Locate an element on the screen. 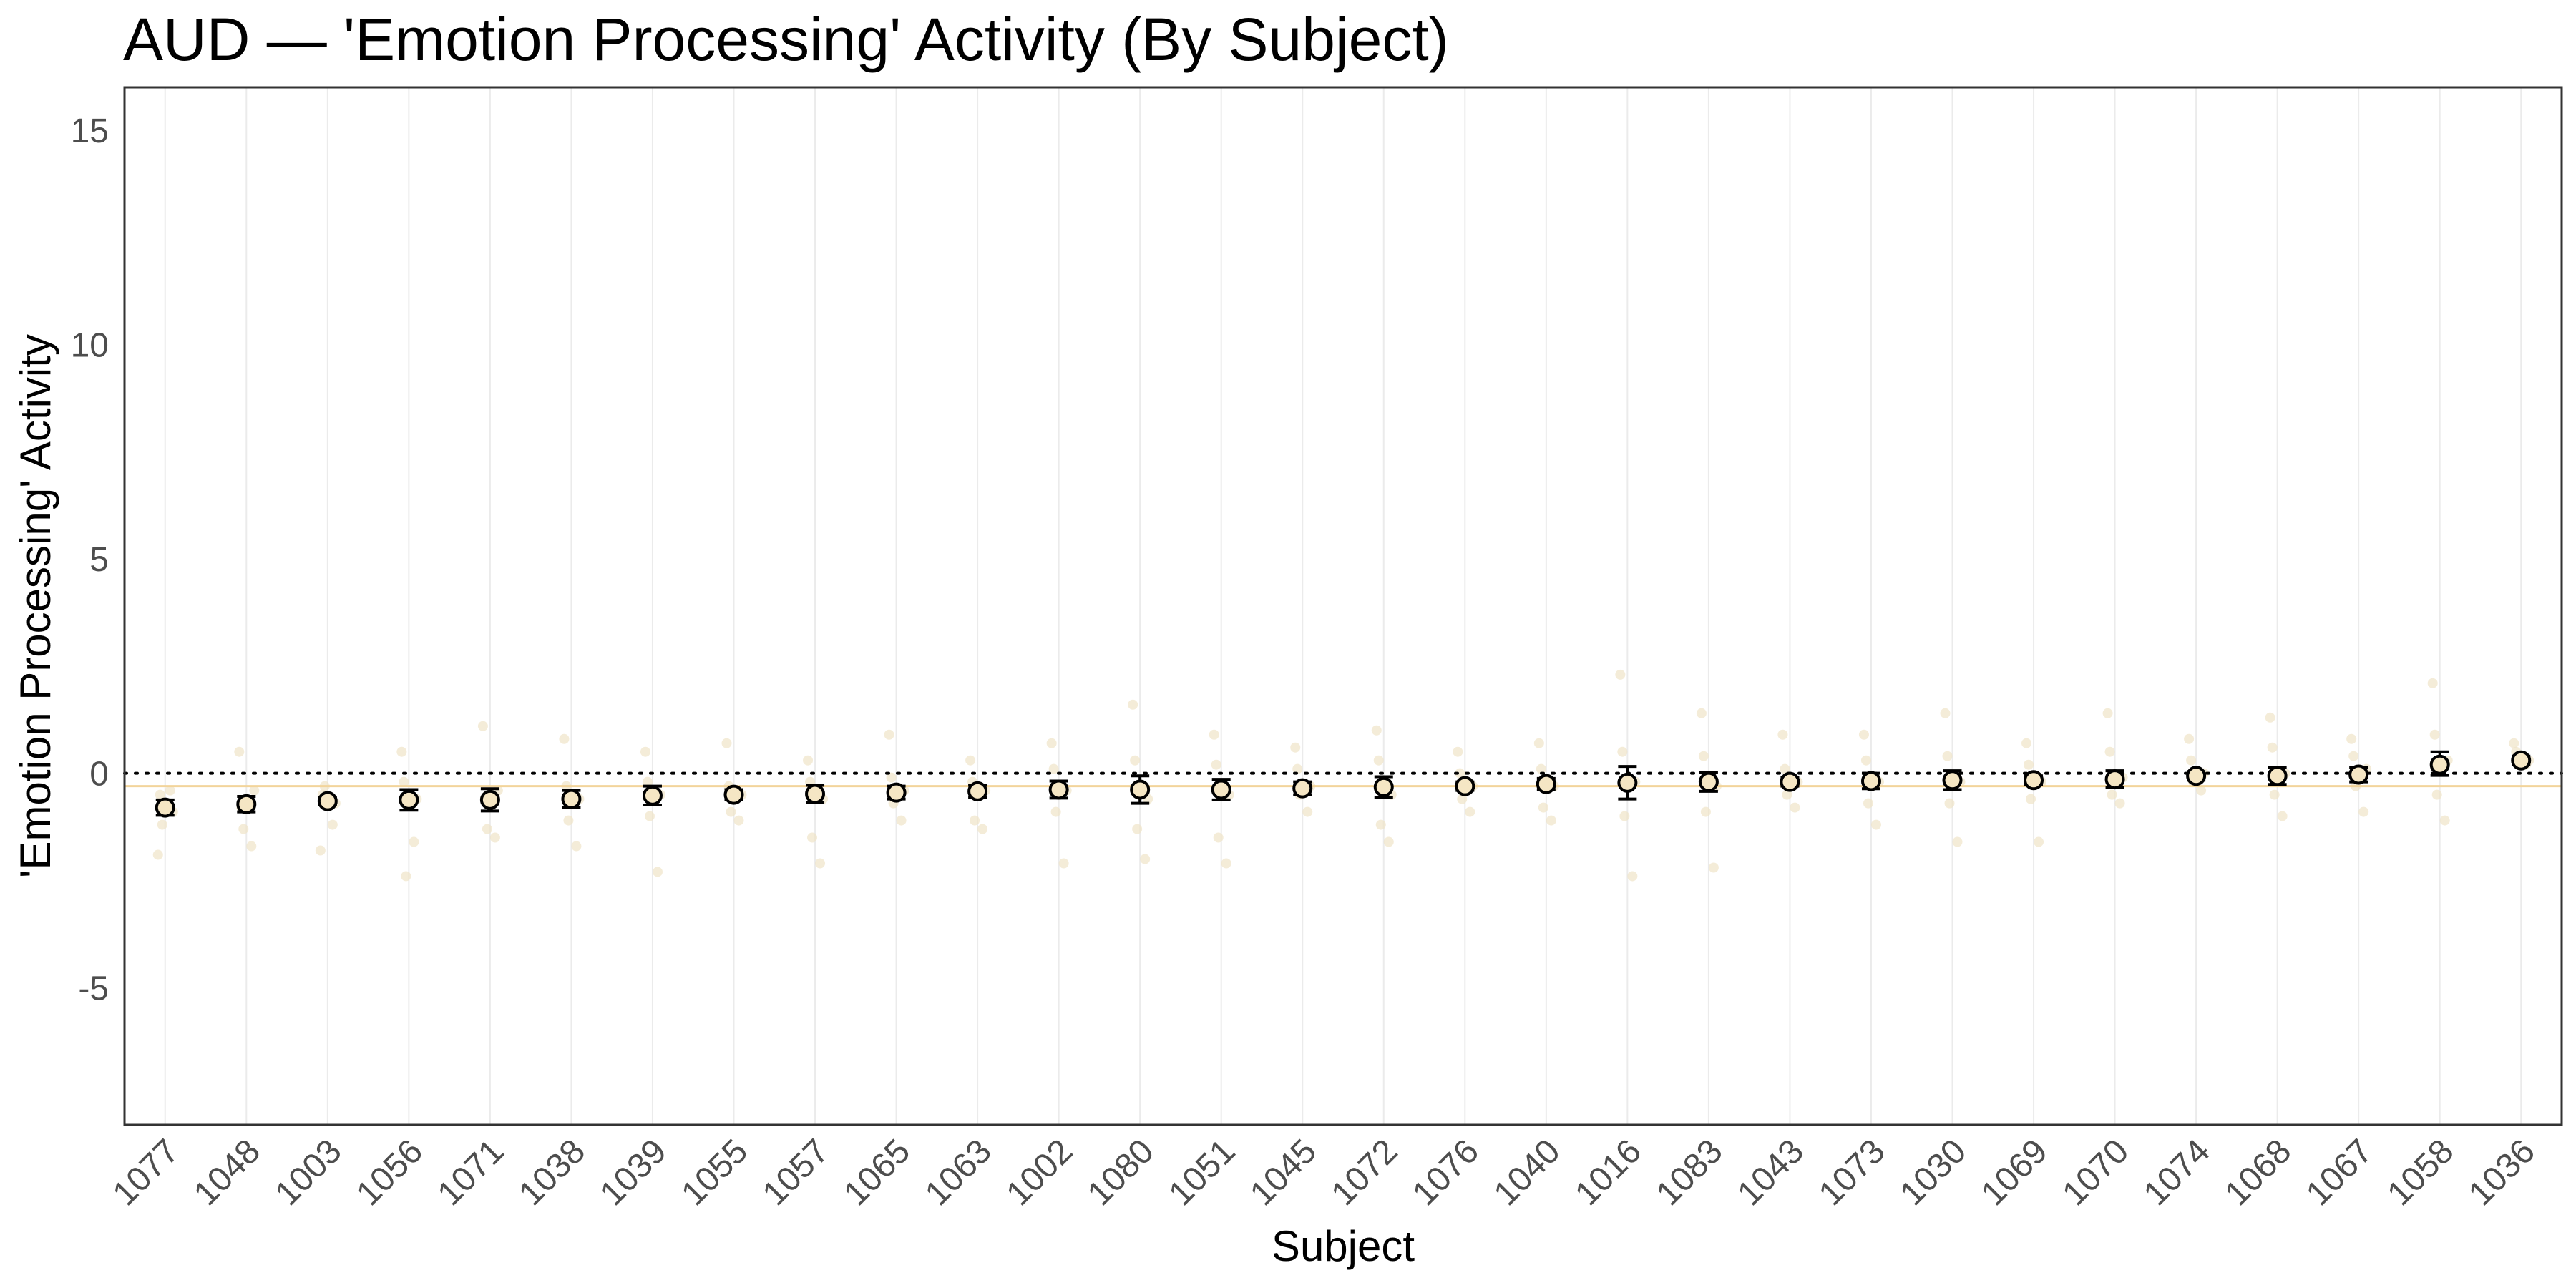 The width and height of the screenshot is (2576, 1288). x-tick-label: 1058 is located at coordinates (2420, 1172).